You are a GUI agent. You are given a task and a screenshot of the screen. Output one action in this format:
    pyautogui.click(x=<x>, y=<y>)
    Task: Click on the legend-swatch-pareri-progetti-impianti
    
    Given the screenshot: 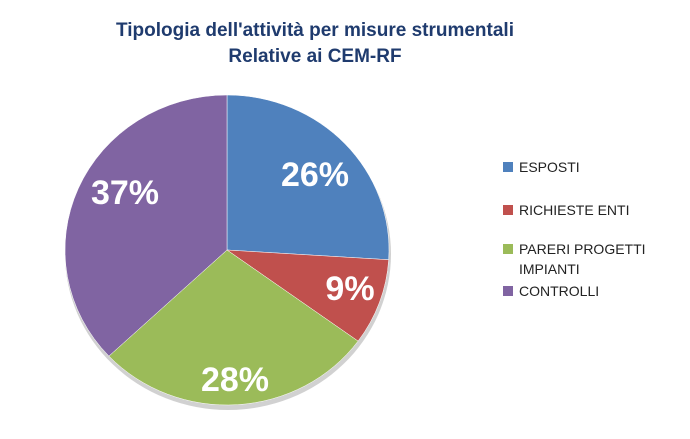 What is the action you would take?
    pyautogui.click(x=508, y=249)
    